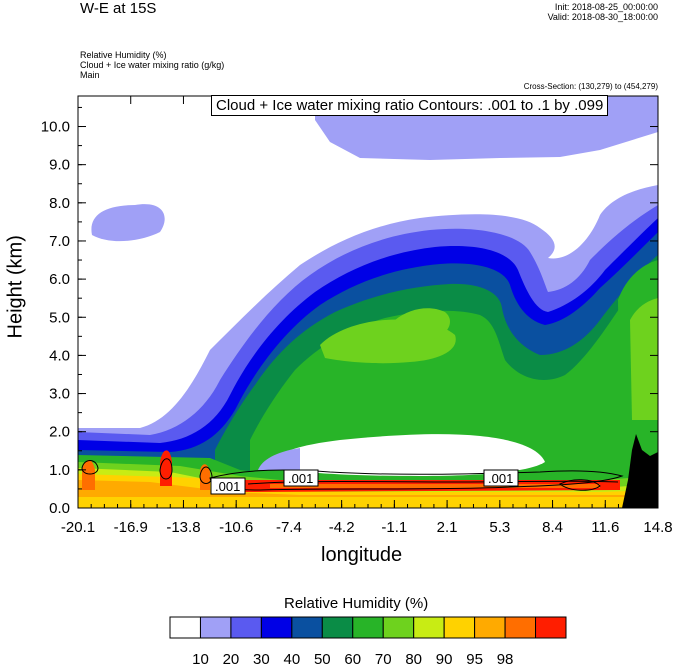  I want to click on y-tick-label: 2.0, so click(59, 432).